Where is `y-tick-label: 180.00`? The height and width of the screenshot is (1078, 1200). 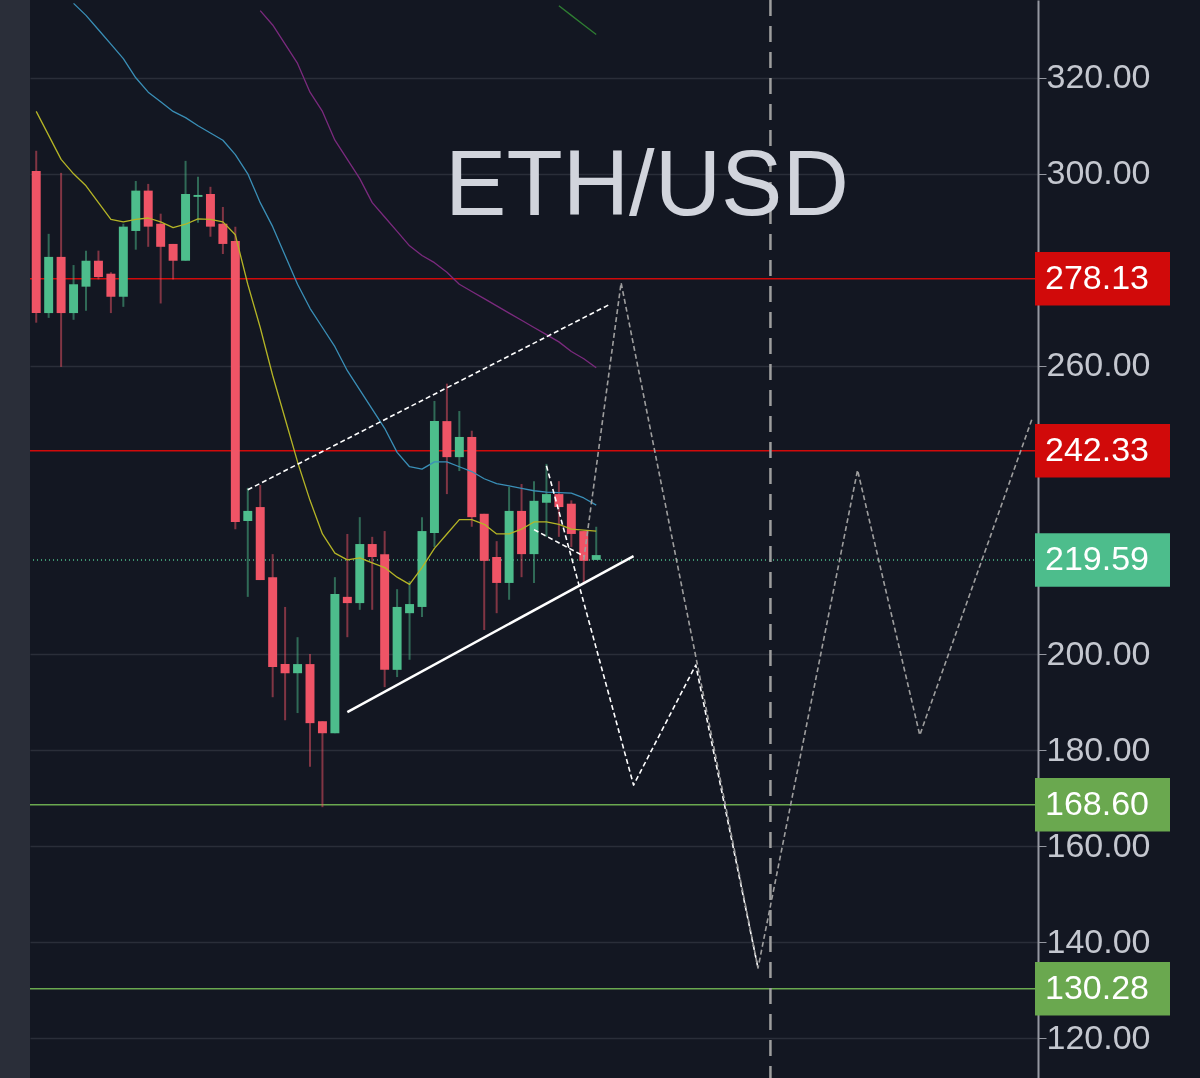 y-tick-label: 180.00 is located at coordinates (1098, 748).